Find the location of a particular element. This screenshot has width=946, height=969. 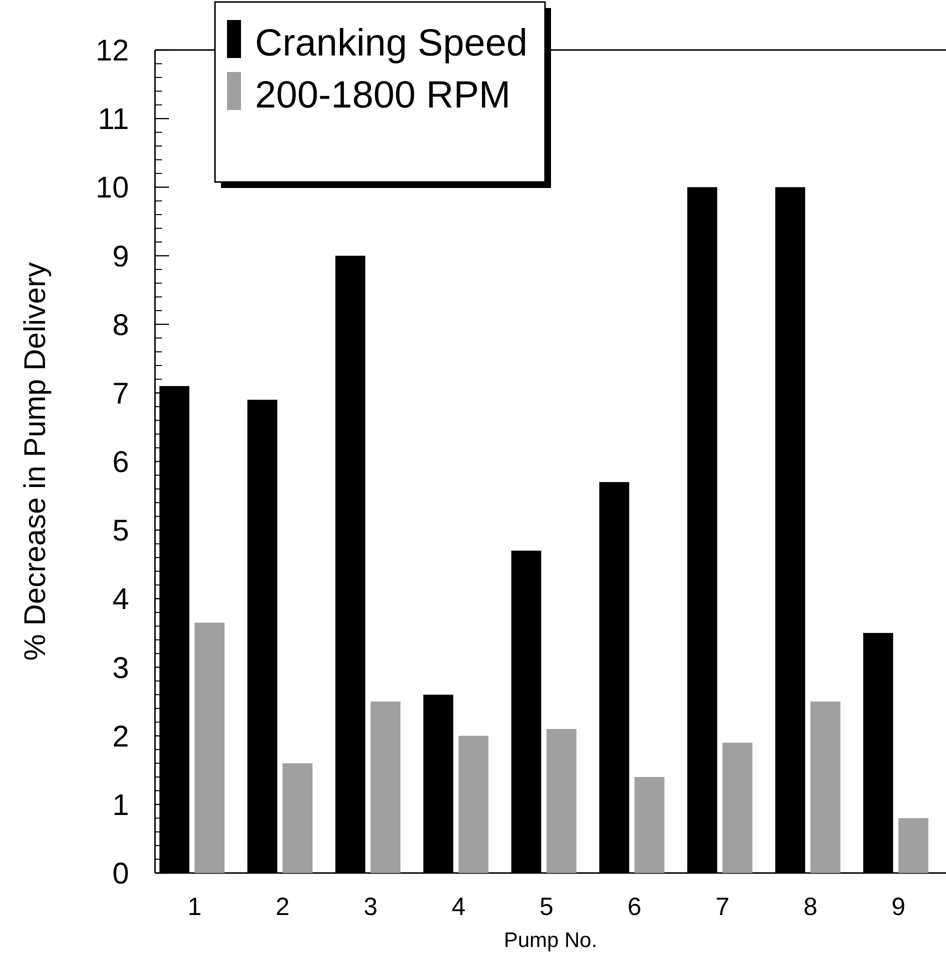

y-tick-label: 12 is located at coordinates (112, 51).